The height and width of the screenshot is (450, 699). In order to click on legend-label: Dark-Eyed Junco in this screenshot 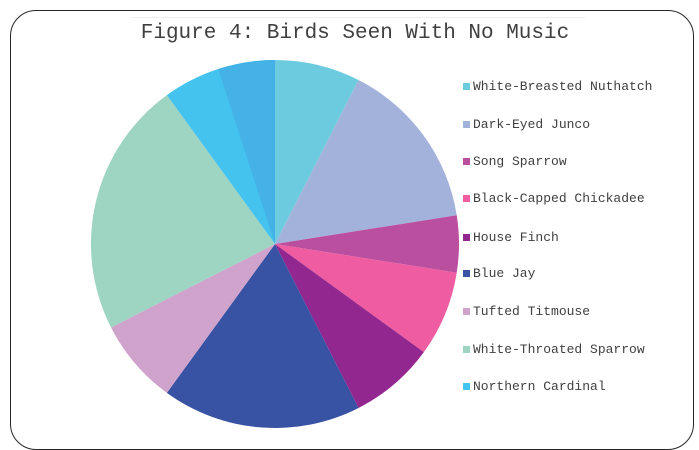, I will do `click(532, 124)`.